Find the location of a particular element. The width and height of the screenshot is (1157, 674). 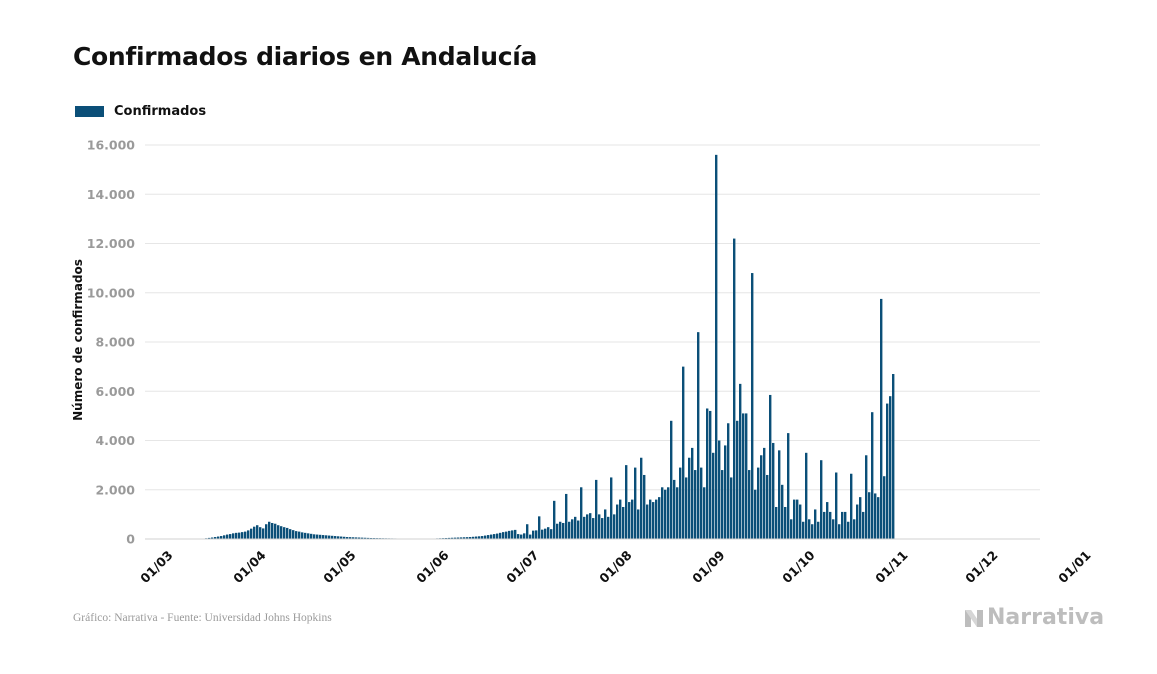

x-tick-label: 01/04 is located at coordinates (249, 566).